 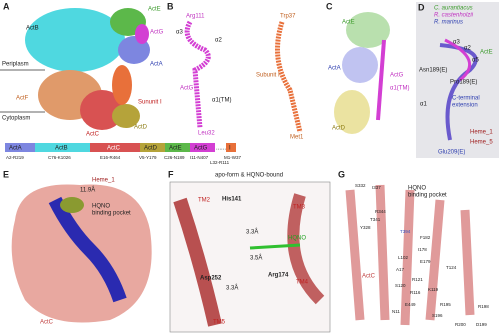 I want to click on label: Pro189(E), so click(x=463, y=83).